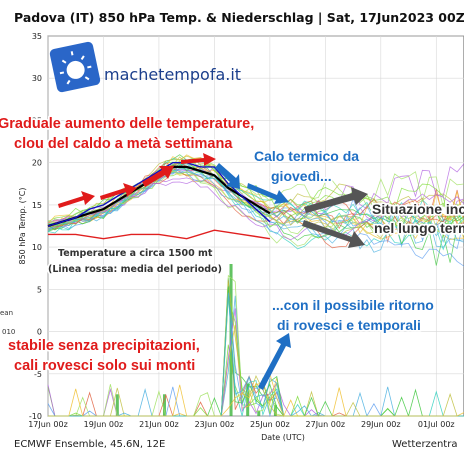  What do you see at coordinates (172, 74) in the screenshot?
I see `logo-text: machetempofa.it` at bounding box center [172, 74].